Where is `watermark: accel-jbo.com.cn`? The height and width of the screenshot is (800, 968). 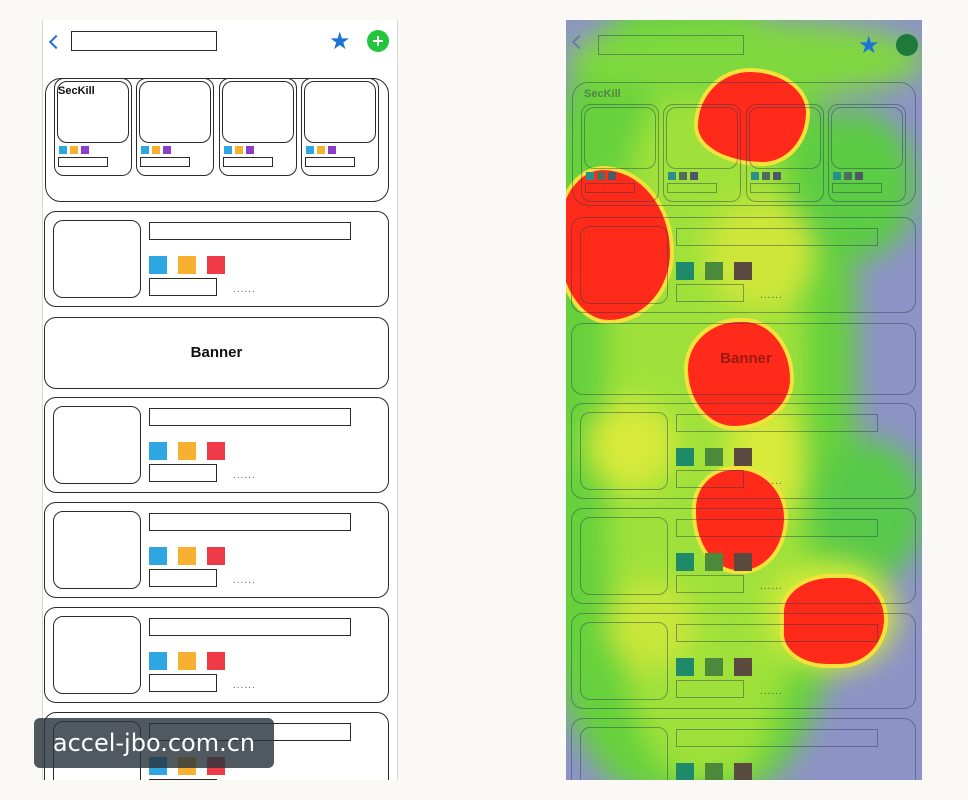
watermark: accel-jbo.com.cn is located at coordinates (154, 743).